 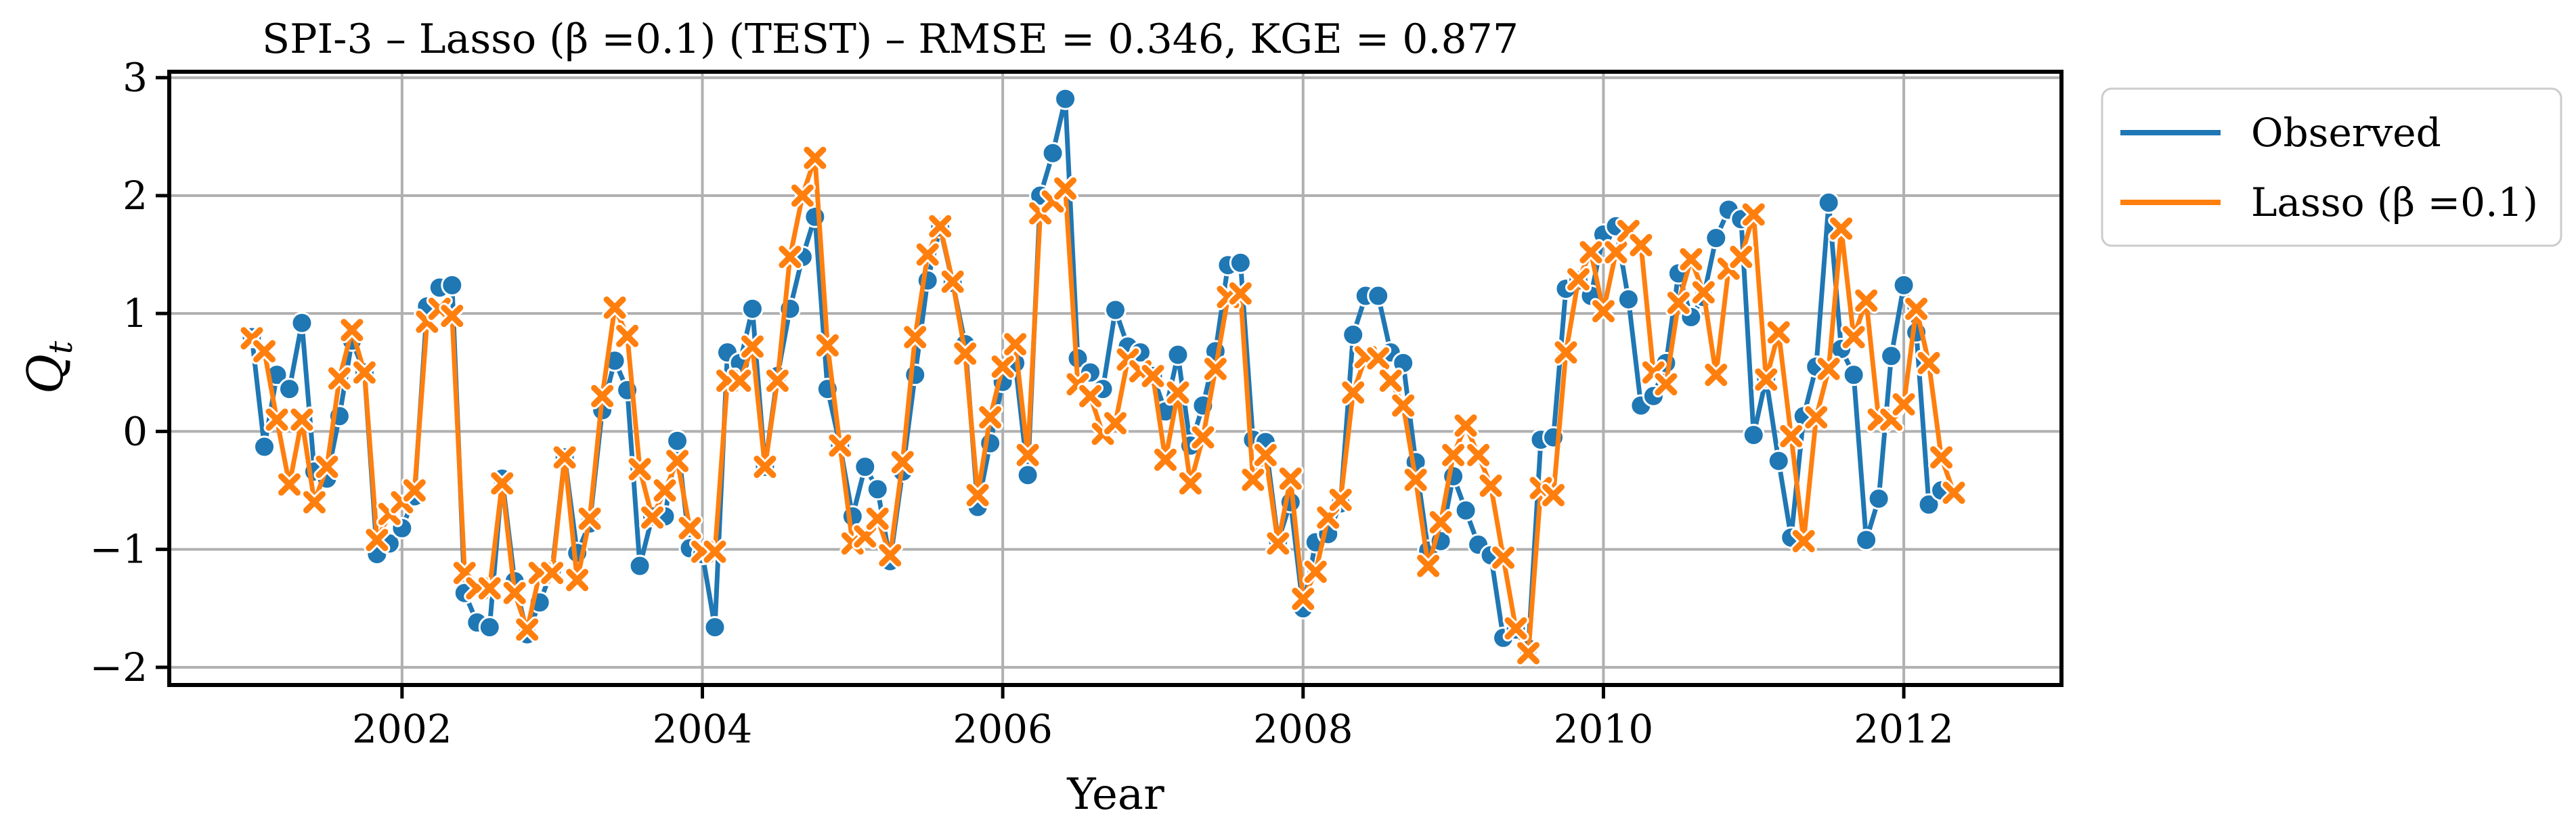 What do you see at coordinates (61, 347) in the screenshot?
I see `y-axis-label-subscript: t` at bounding box center [61, 347].